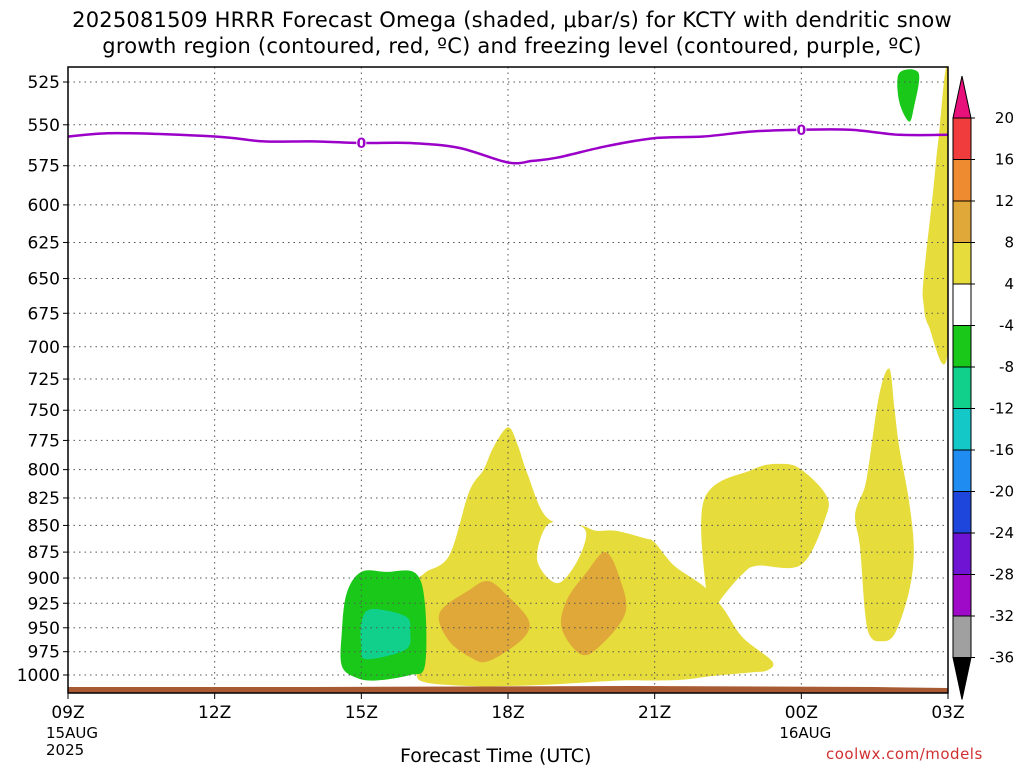  I want to click on freezing-level-label-0: 0, so click(361, 144).